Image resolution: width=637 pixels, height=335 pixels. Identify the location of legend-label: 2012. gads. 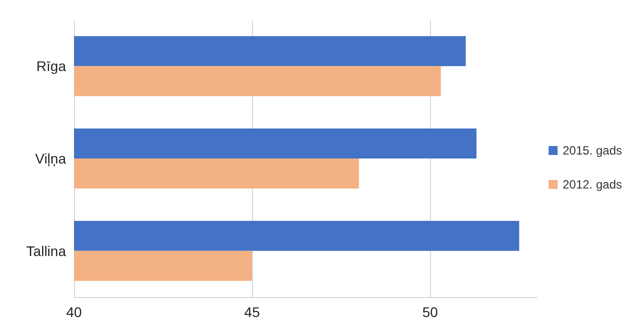
(592, 185).